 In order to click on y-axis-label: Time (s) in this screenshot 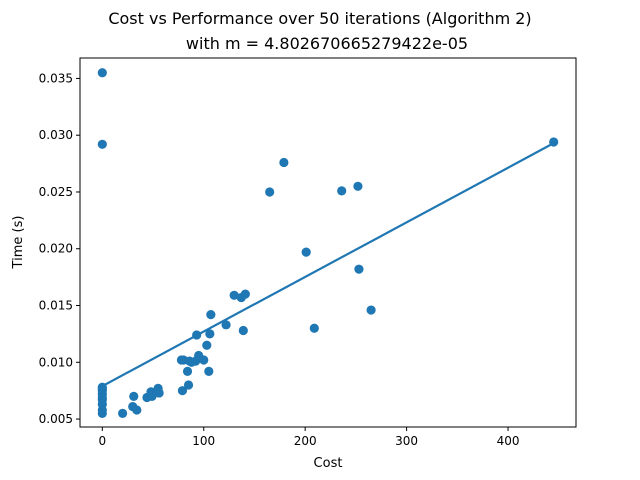, I will do `click(18, 243)`.